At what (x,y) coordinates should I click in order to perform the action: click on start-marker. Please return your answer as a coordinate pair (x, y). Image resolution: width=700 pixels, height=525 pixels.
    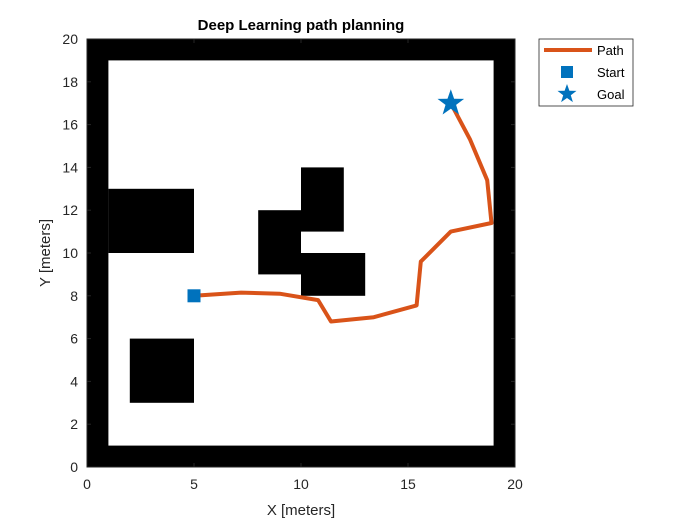
    Looking at the image, I should click on (194, 296).